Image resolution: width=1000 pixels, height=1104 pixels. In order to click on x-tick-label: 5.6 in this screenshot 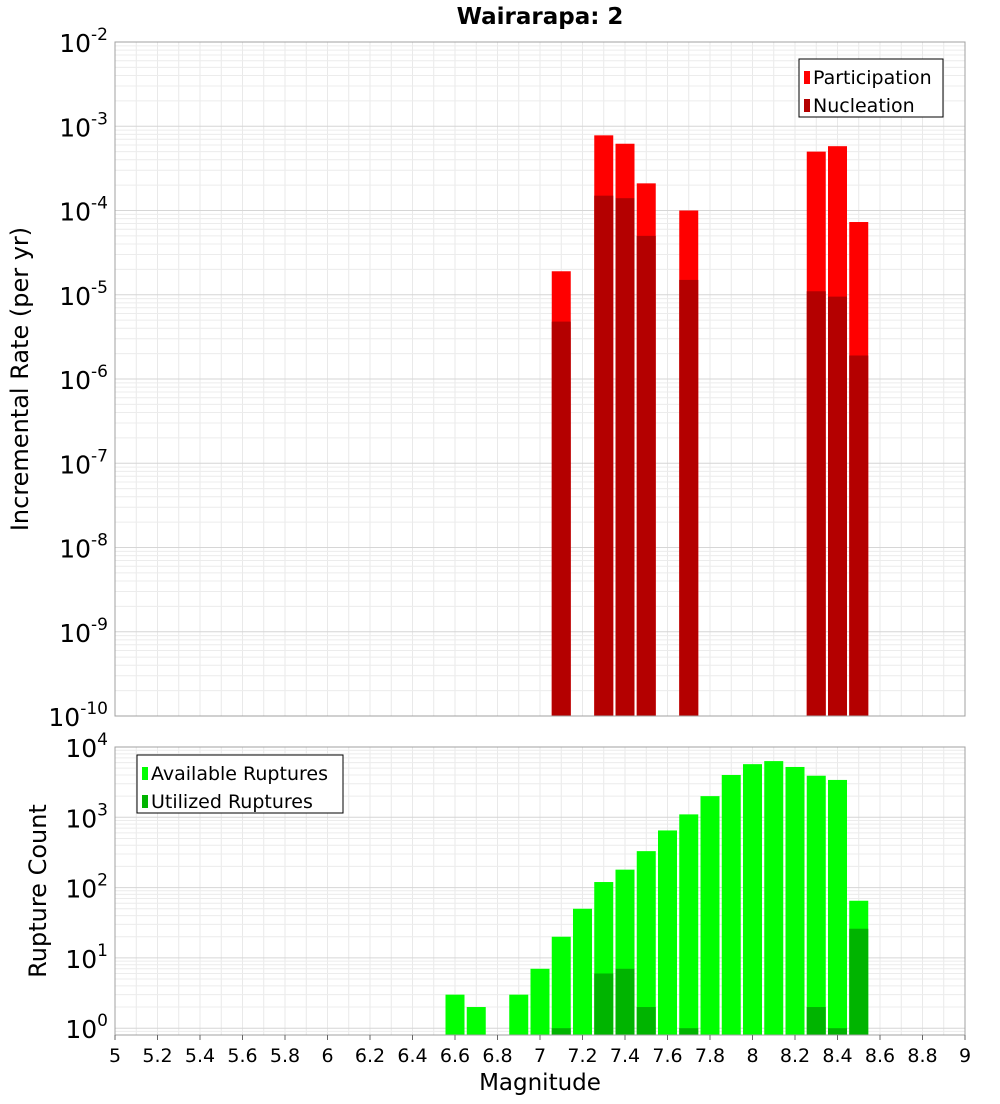, I will do `click(242, 1056)`.